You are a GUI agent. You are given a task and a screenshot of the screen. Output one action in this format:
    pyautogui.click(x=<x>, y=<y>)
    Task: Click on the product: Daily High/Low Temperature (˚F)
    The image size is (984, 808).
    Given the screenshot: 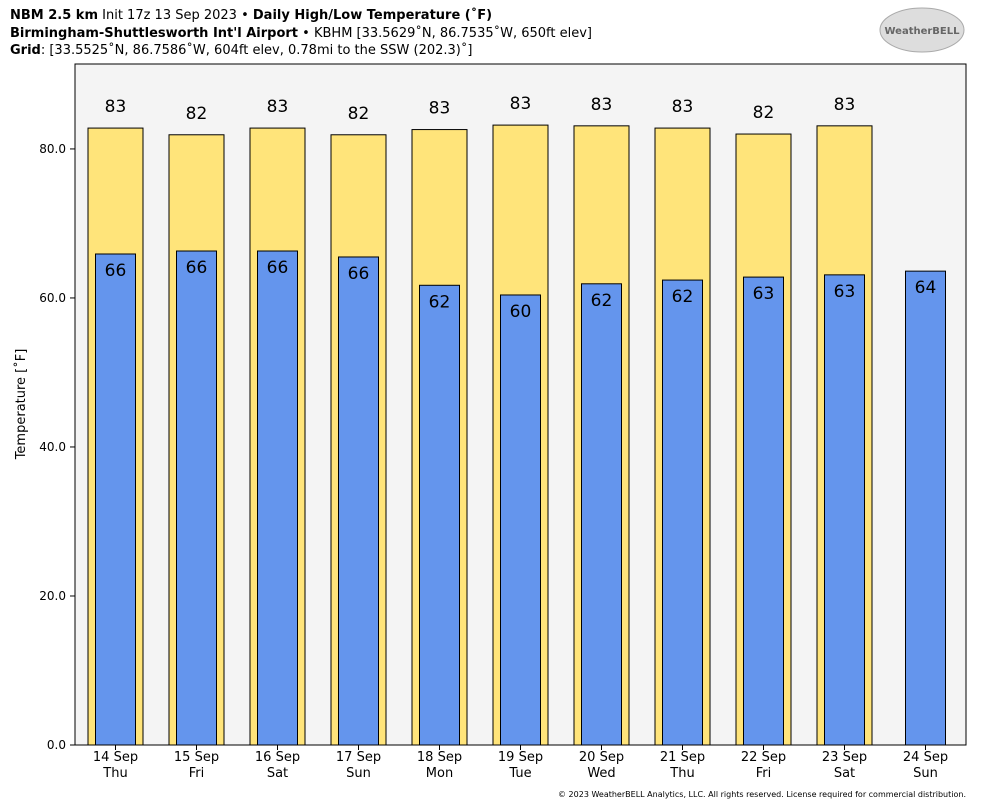 What is the action you would take?
    pyautogui.click(x=372, y=15)
    